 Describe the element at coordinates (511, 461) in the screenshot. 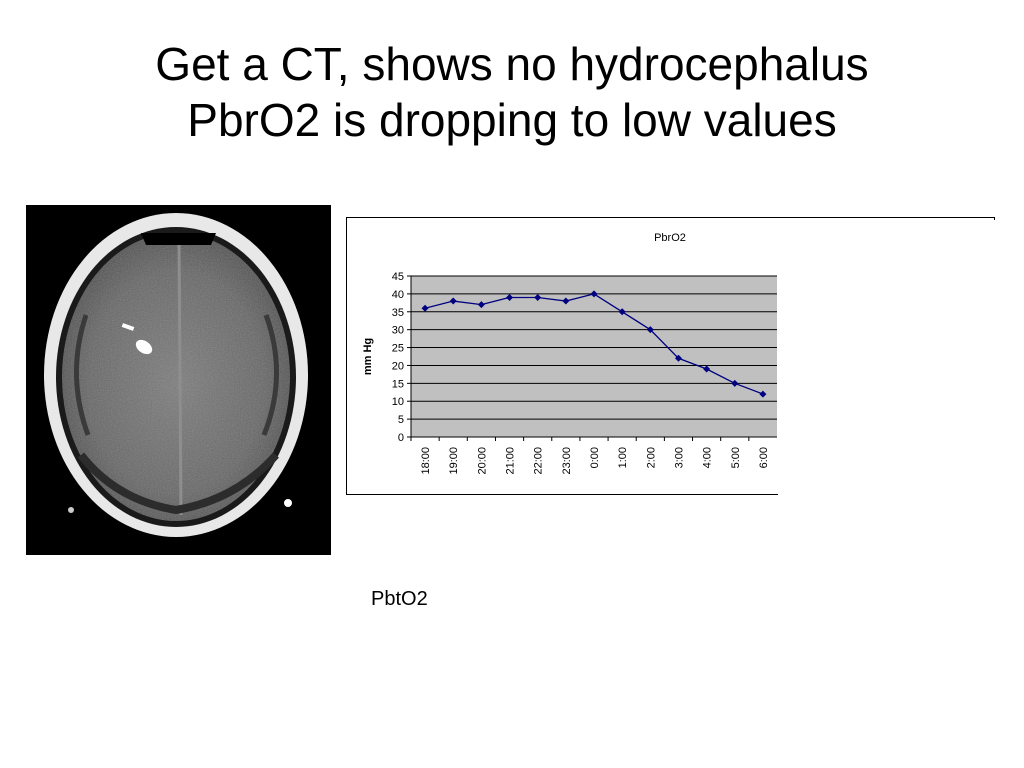

I see `x-tick-label: 21:00` at that location.